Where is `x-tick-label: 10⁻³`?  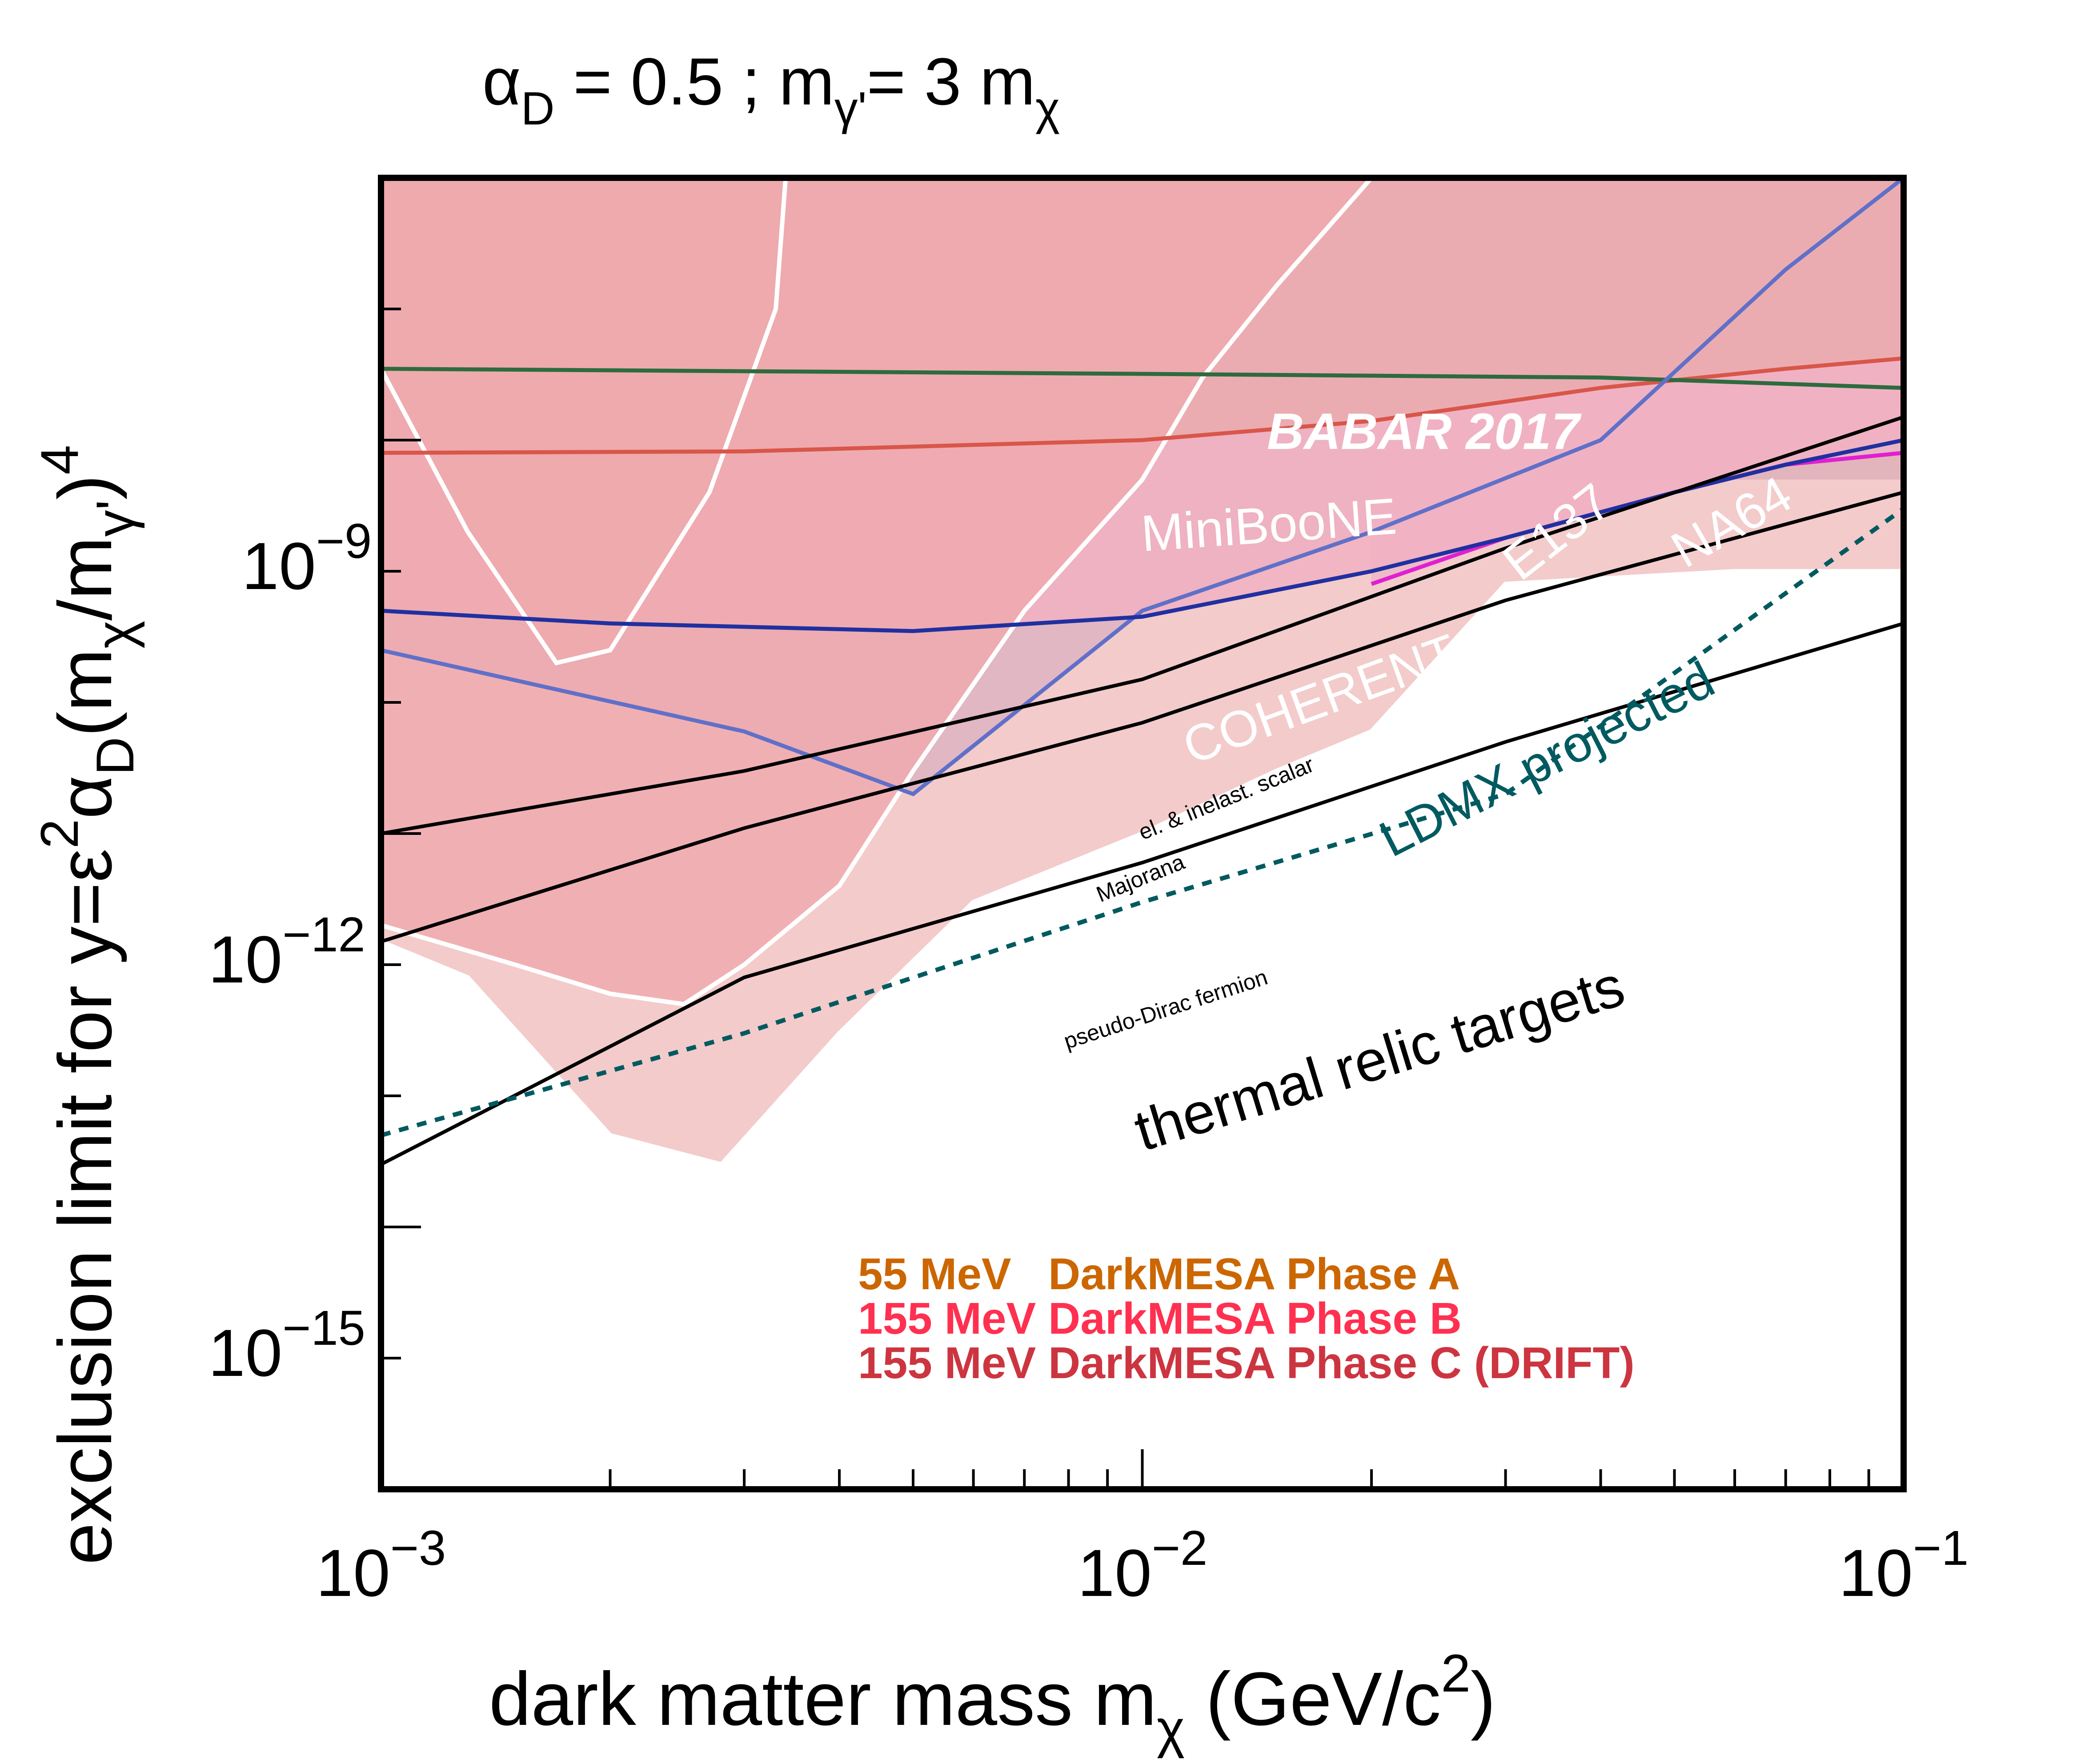 x-tick-label: 10⁻³ is located at coordinates (381, 1566).